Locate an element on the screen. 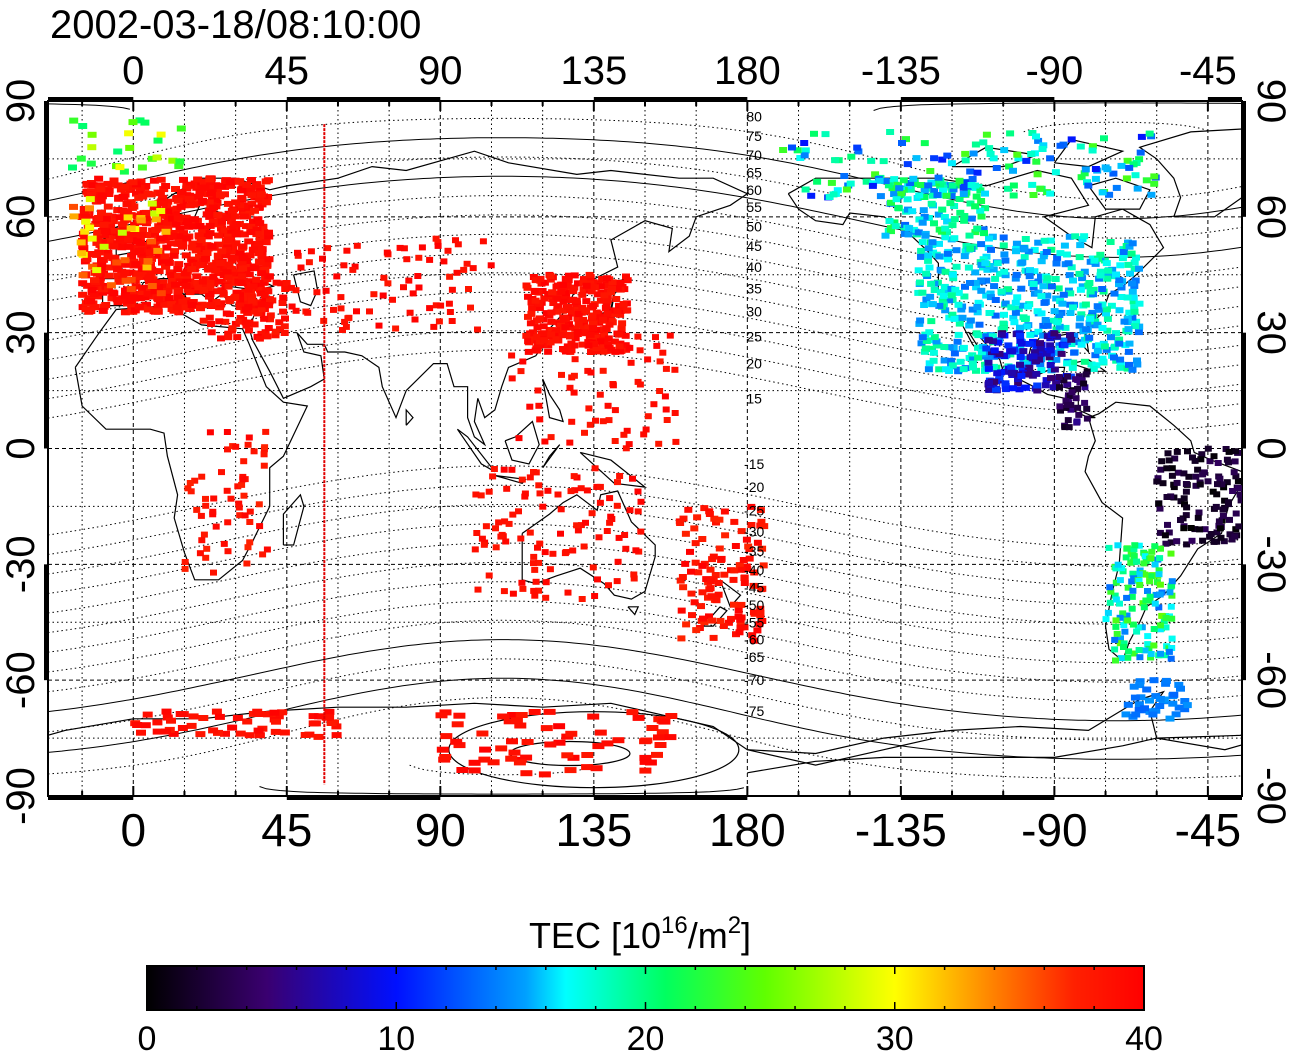 This screenshot has width=1292, height=1057. top-lon-label: 90 is located at coordinates (440, 71).